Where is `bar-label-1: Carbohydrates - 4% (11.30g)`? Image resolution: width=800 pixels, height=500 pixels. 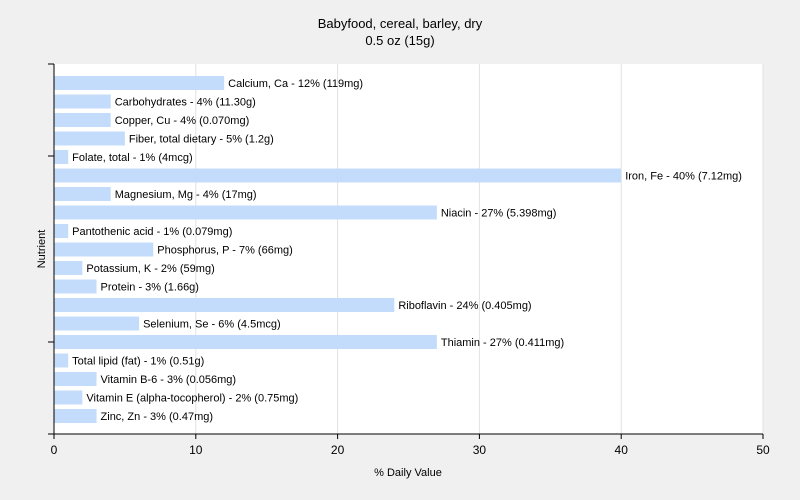 bar-label-1: Carbohydrates - 4% (11.30g) is located at coordinates (185, 103).